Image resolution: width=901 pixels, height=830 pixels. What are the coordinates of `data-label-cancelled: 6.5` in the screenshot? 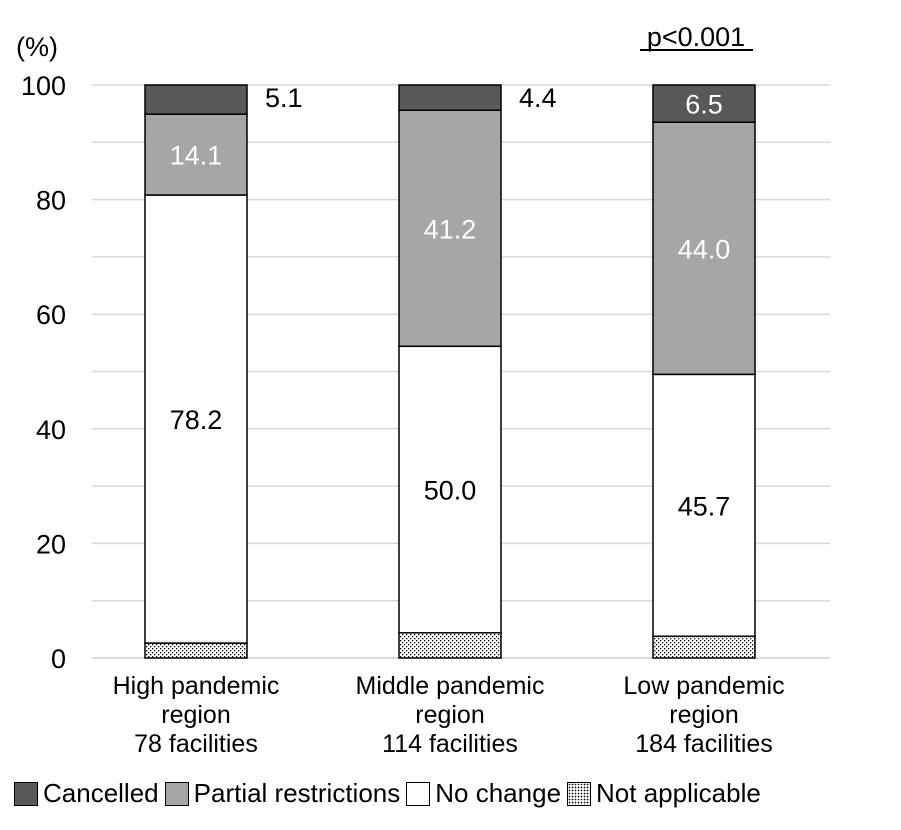 It's located at (704, 105).